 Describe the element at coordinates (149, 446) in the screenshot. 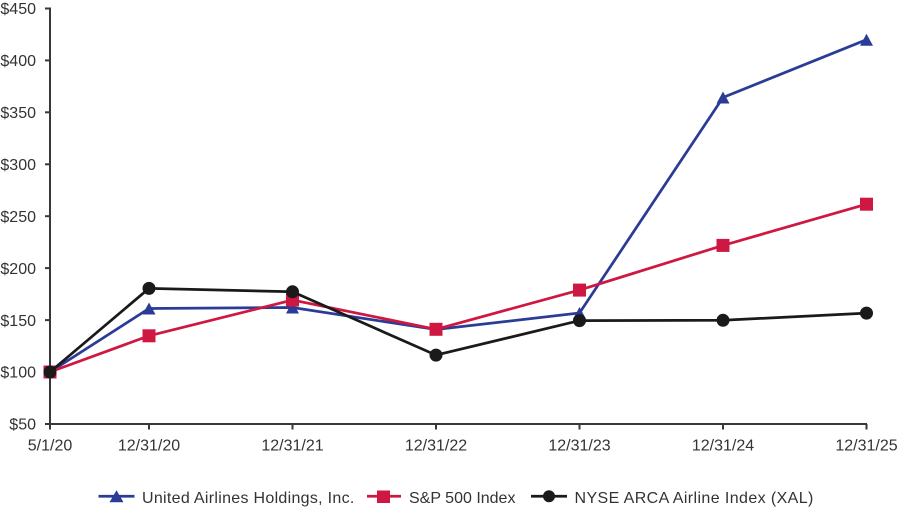

I see `svg-text: 12/31/20` at that location.